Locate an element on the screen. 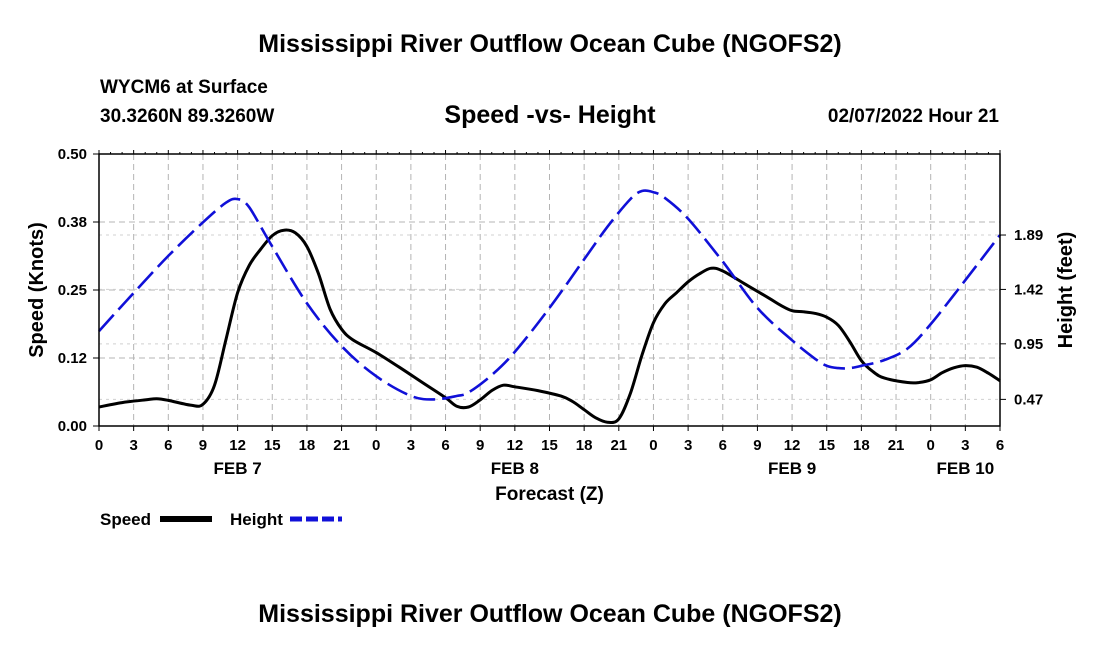 The image size is (1100, 650). y2-tick-label: 0.95 is located at coordinates (1028, 344).